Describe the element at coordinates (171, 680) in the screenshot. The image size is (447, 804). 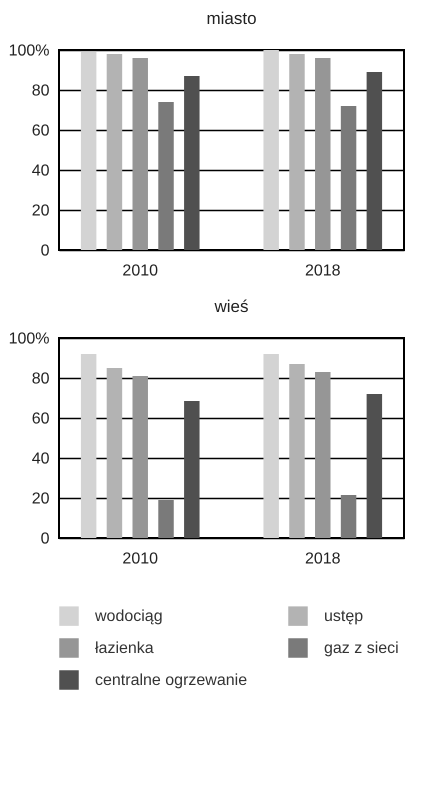
I see `legend-label: centralne ogrzewanie` at that location.